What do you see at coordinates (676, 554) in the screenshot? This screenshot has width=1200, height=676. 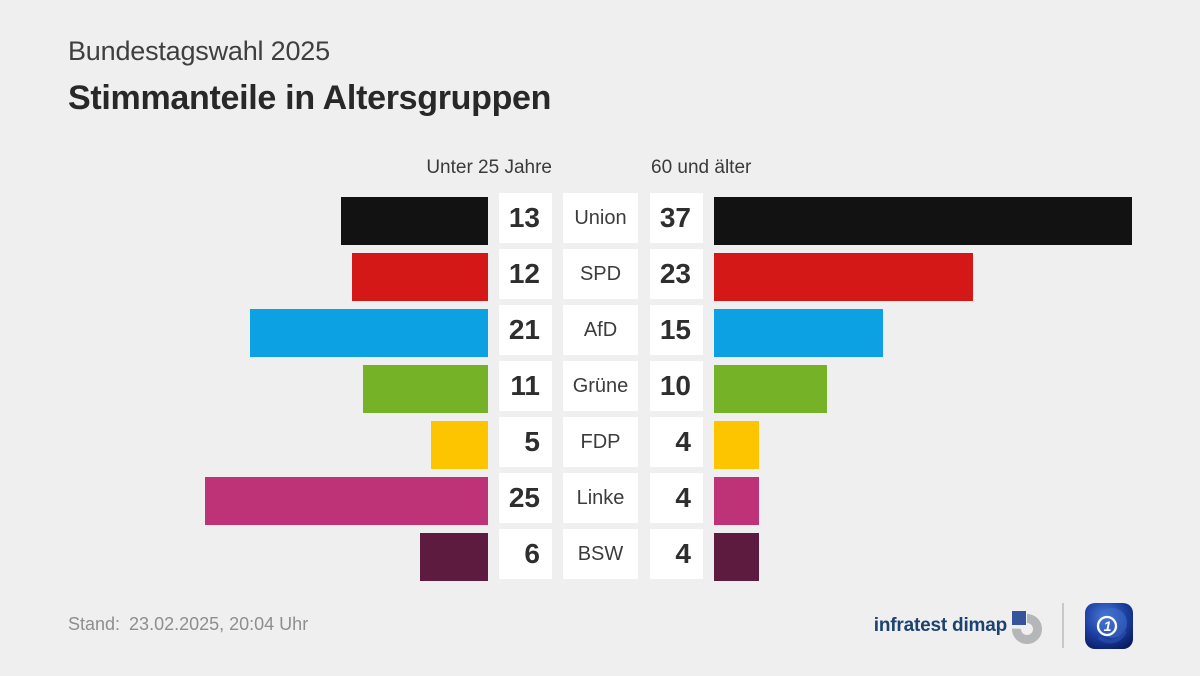 I see `value-right-bsw: 4` at bounding box center [676, 554].